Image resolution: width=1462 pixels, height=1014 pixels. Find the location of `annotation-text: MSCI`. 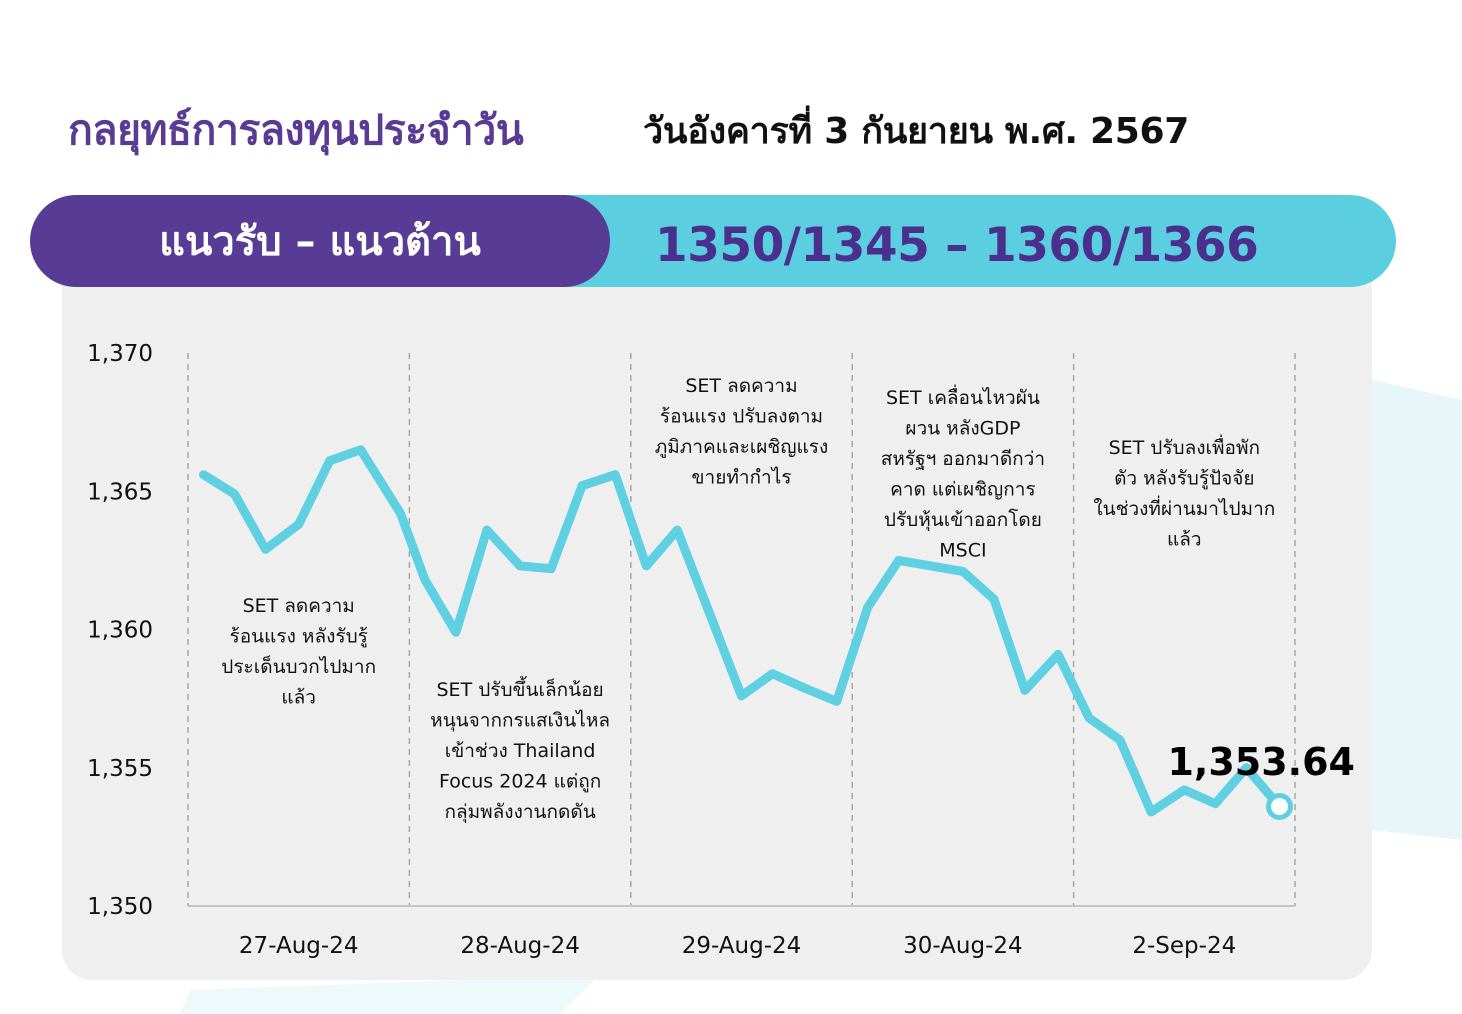

annotation-text: MSCI is located at coordinates (962, 551).